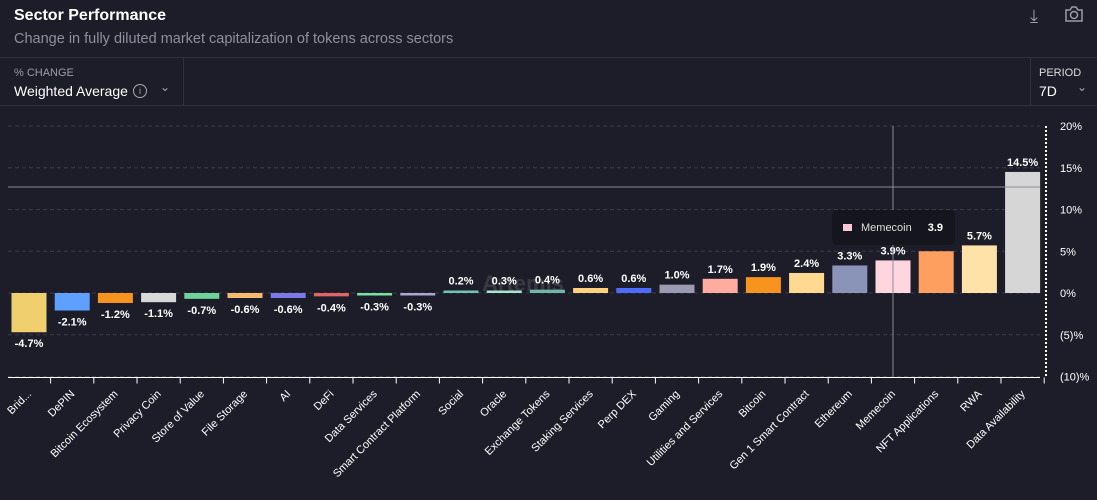 The height and width of the screenshot is (500, 1097). I want to click on x-tick-label: AI, so click(285, 396).